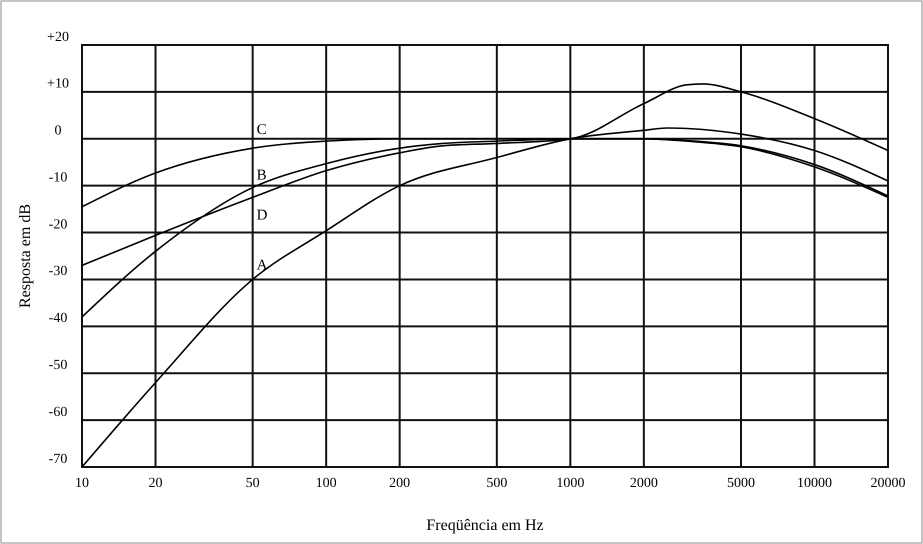 Image resolution: width=923 pixels, height=544 pixels. I want to click on y-tick-label: -20, so click(58, 224).